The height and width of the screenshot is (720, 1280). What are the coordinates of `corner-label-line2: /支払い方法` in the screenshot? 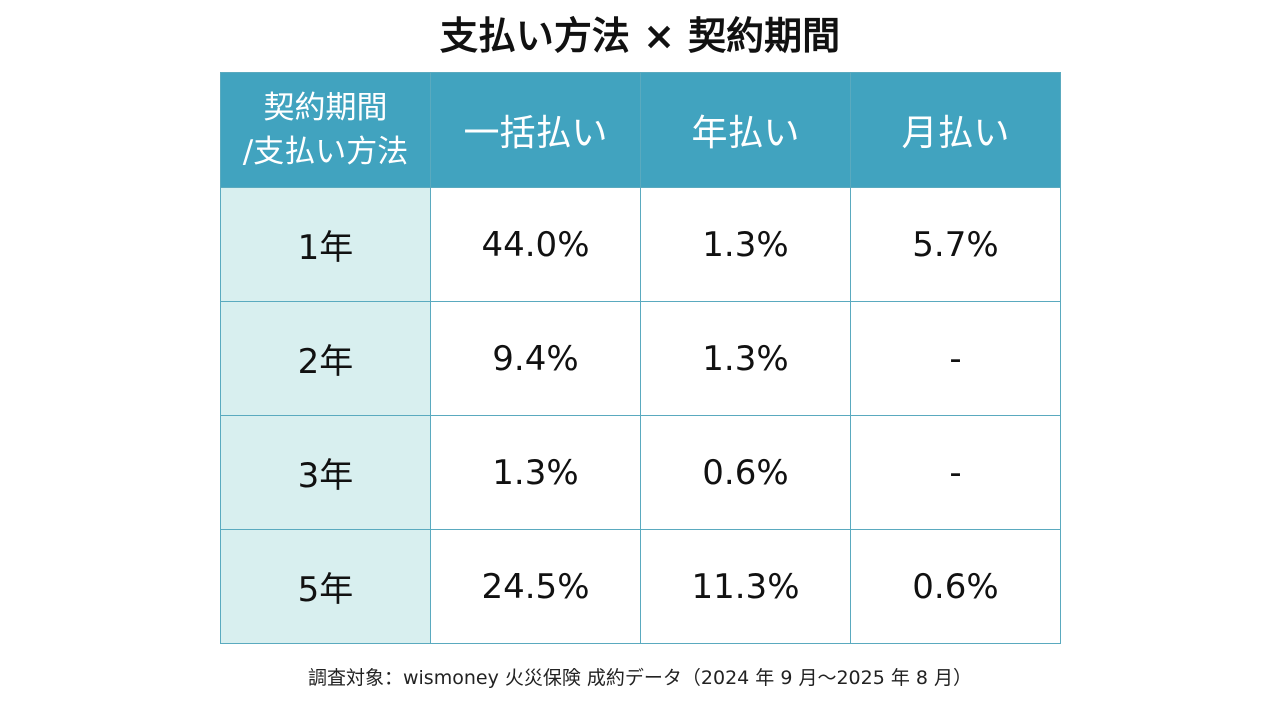 It's located at (325, 152).